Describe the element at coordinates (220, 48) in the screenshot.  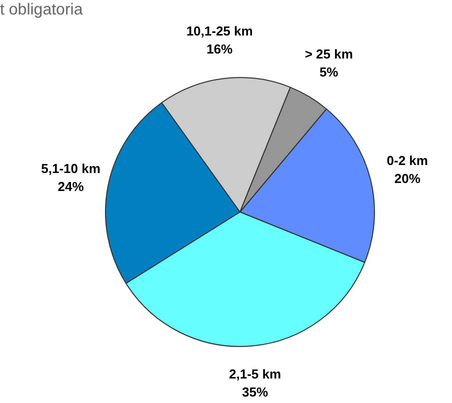
I see `data-label: 16%` at that location.